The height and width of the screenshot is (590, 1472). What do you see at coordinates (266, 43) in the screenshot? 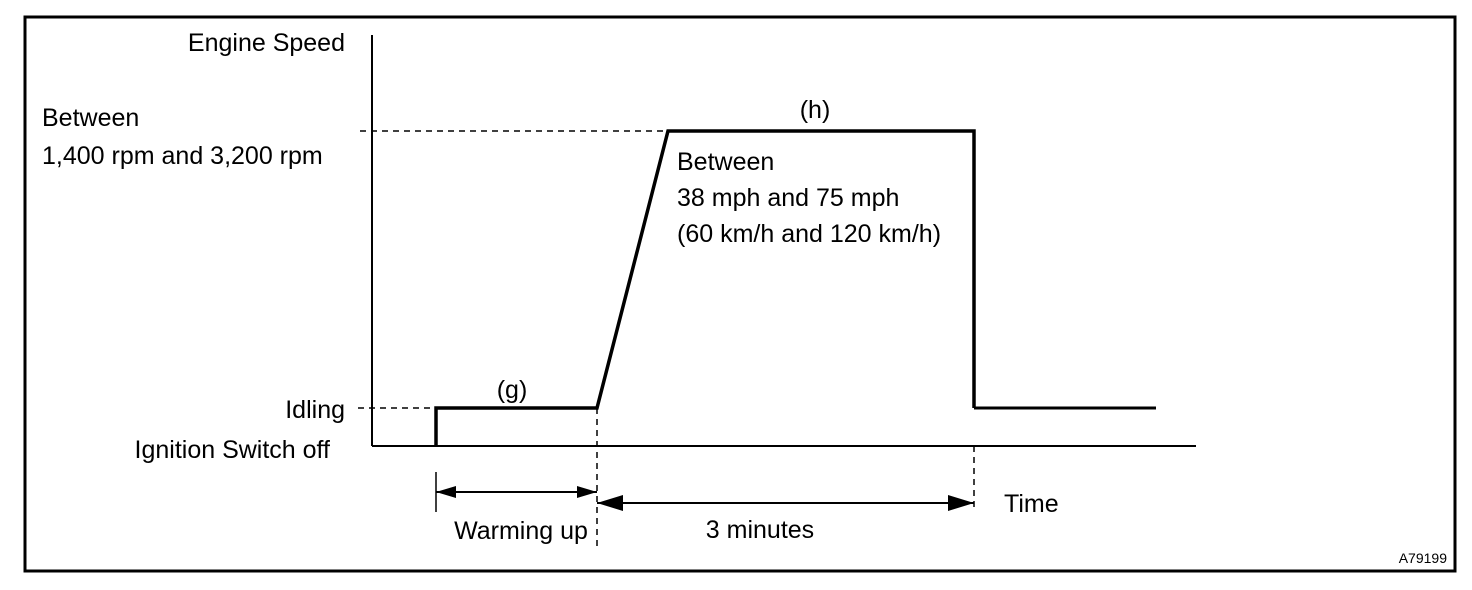
I see `y-axis-label: Engine Speed` at bounding box center [266, 43].